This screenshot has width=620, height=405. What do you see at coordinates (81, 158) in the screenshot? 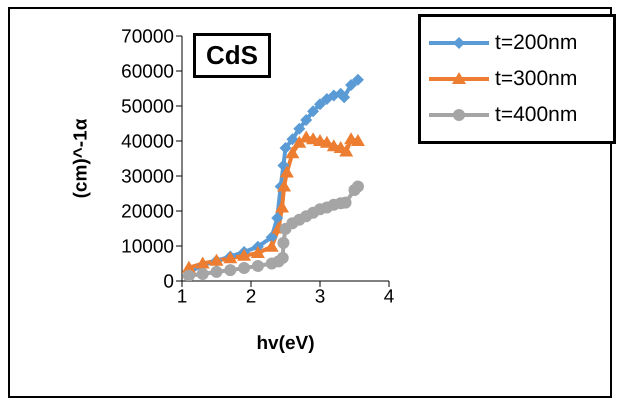
I see `y-axis-title: (cm)^-1α` at bounding box center [81, 158].